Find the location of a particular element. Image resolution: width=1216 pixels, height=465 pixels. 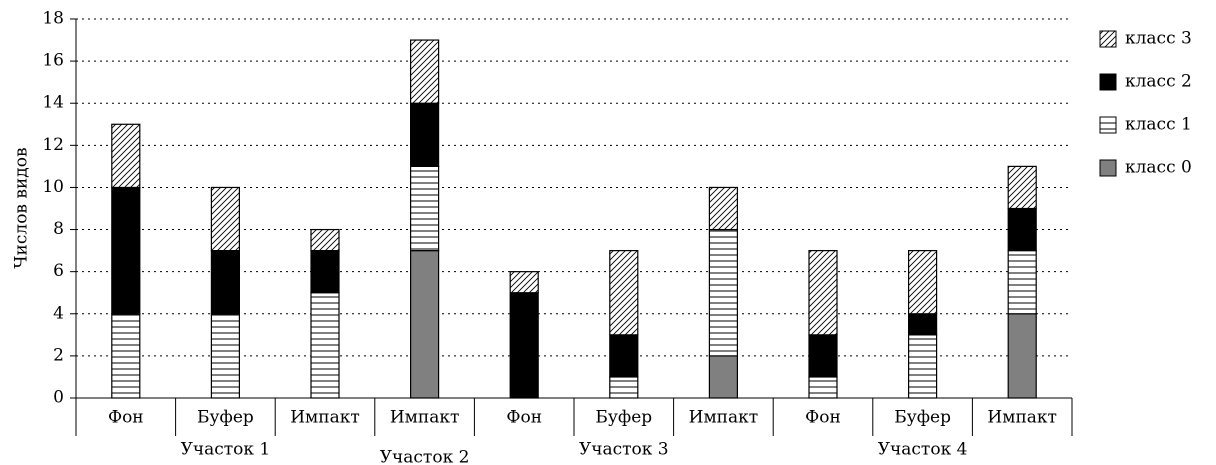

y-tick-label: 2 is located at coordinates (58, 355).